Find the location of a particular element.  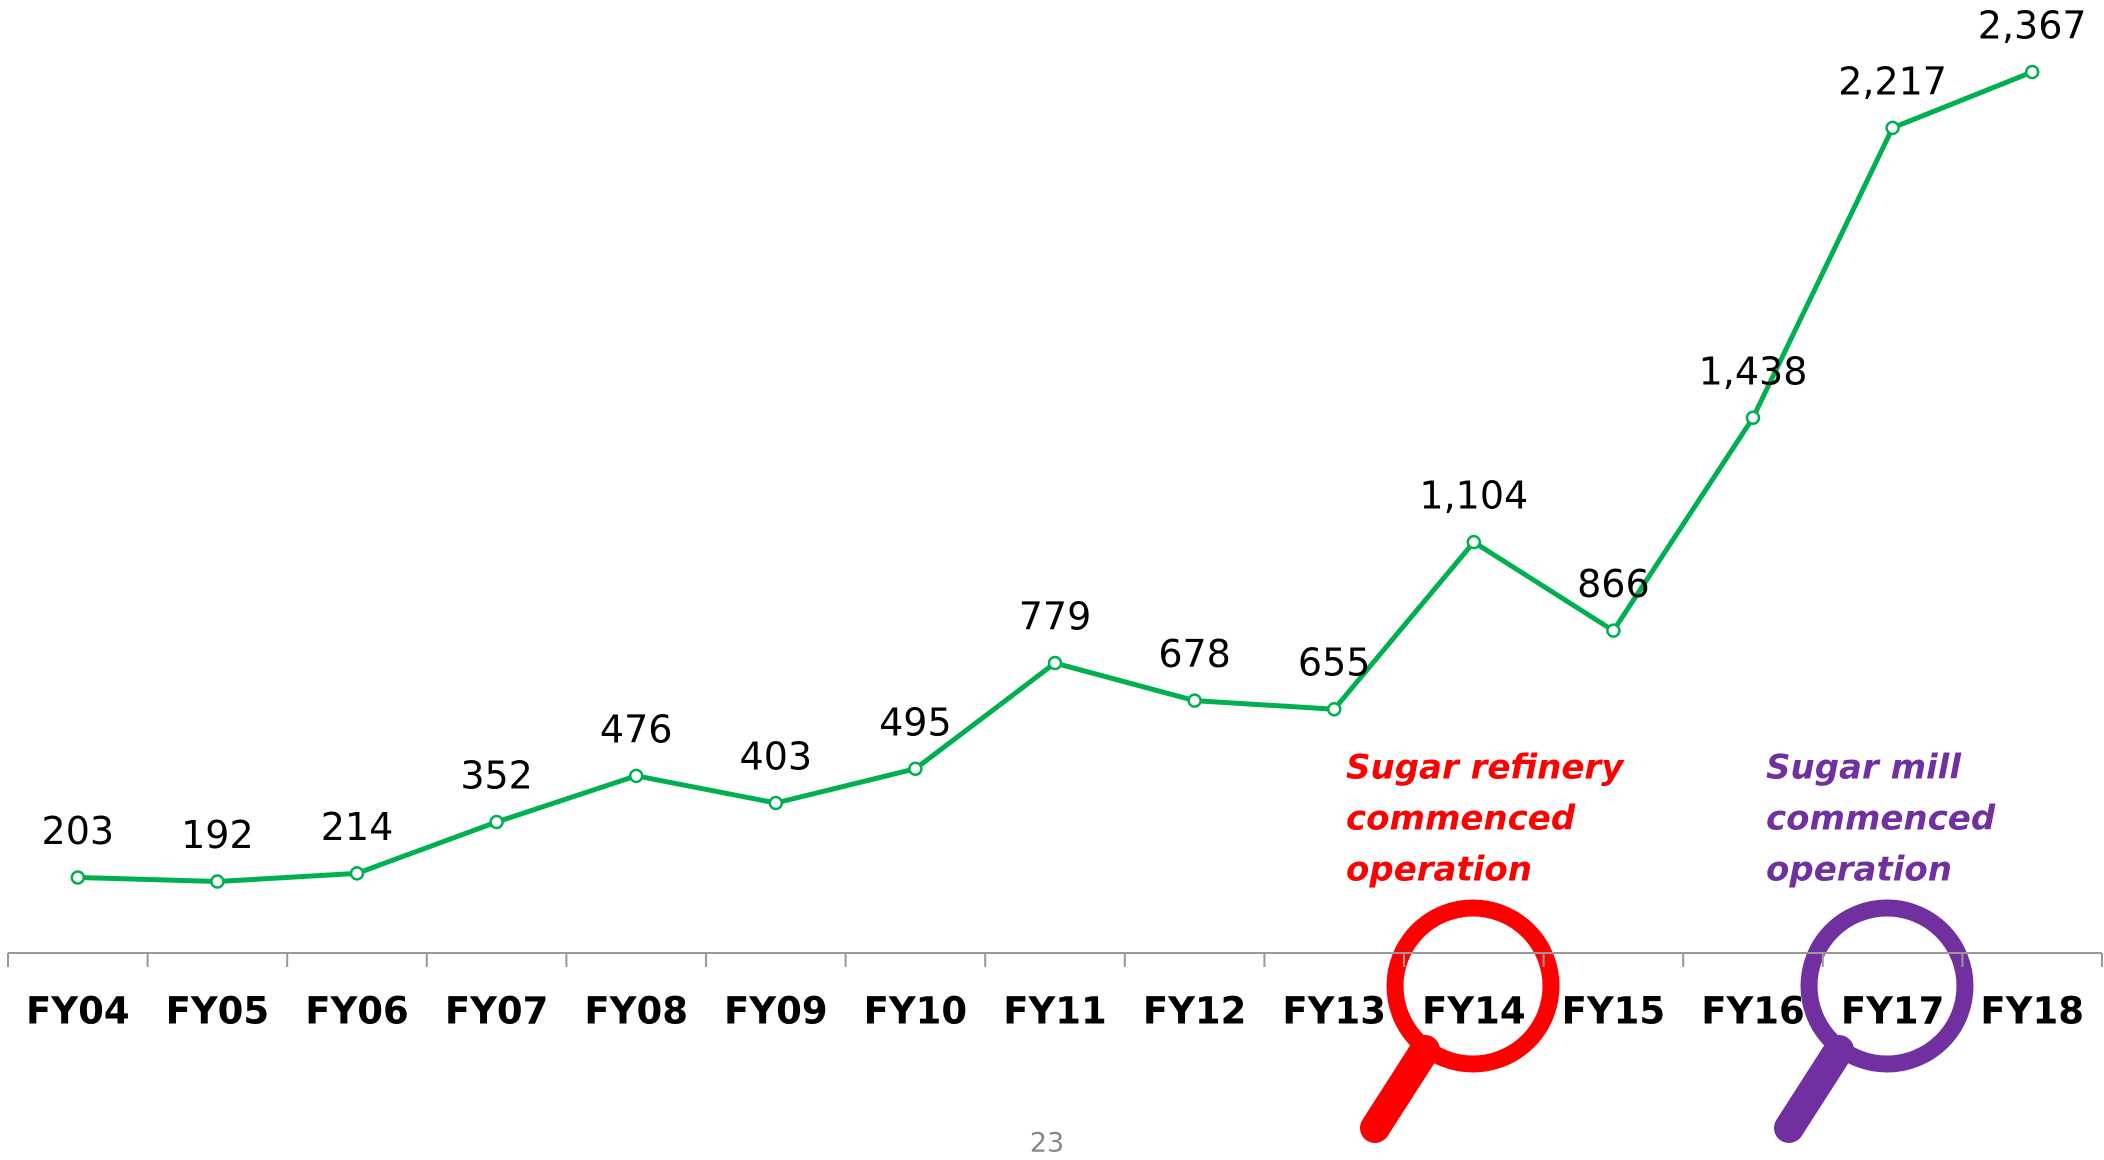

x-tick-label: FY12 is located at coordinates (1195, 1011).